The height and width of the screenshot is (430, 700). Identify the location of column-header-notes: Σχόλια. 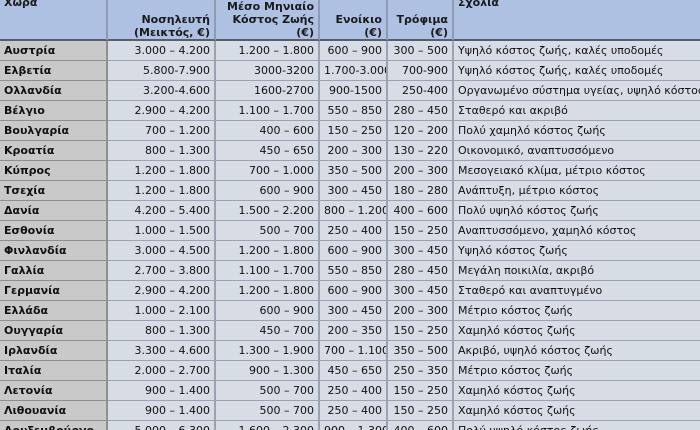
(577, 20).